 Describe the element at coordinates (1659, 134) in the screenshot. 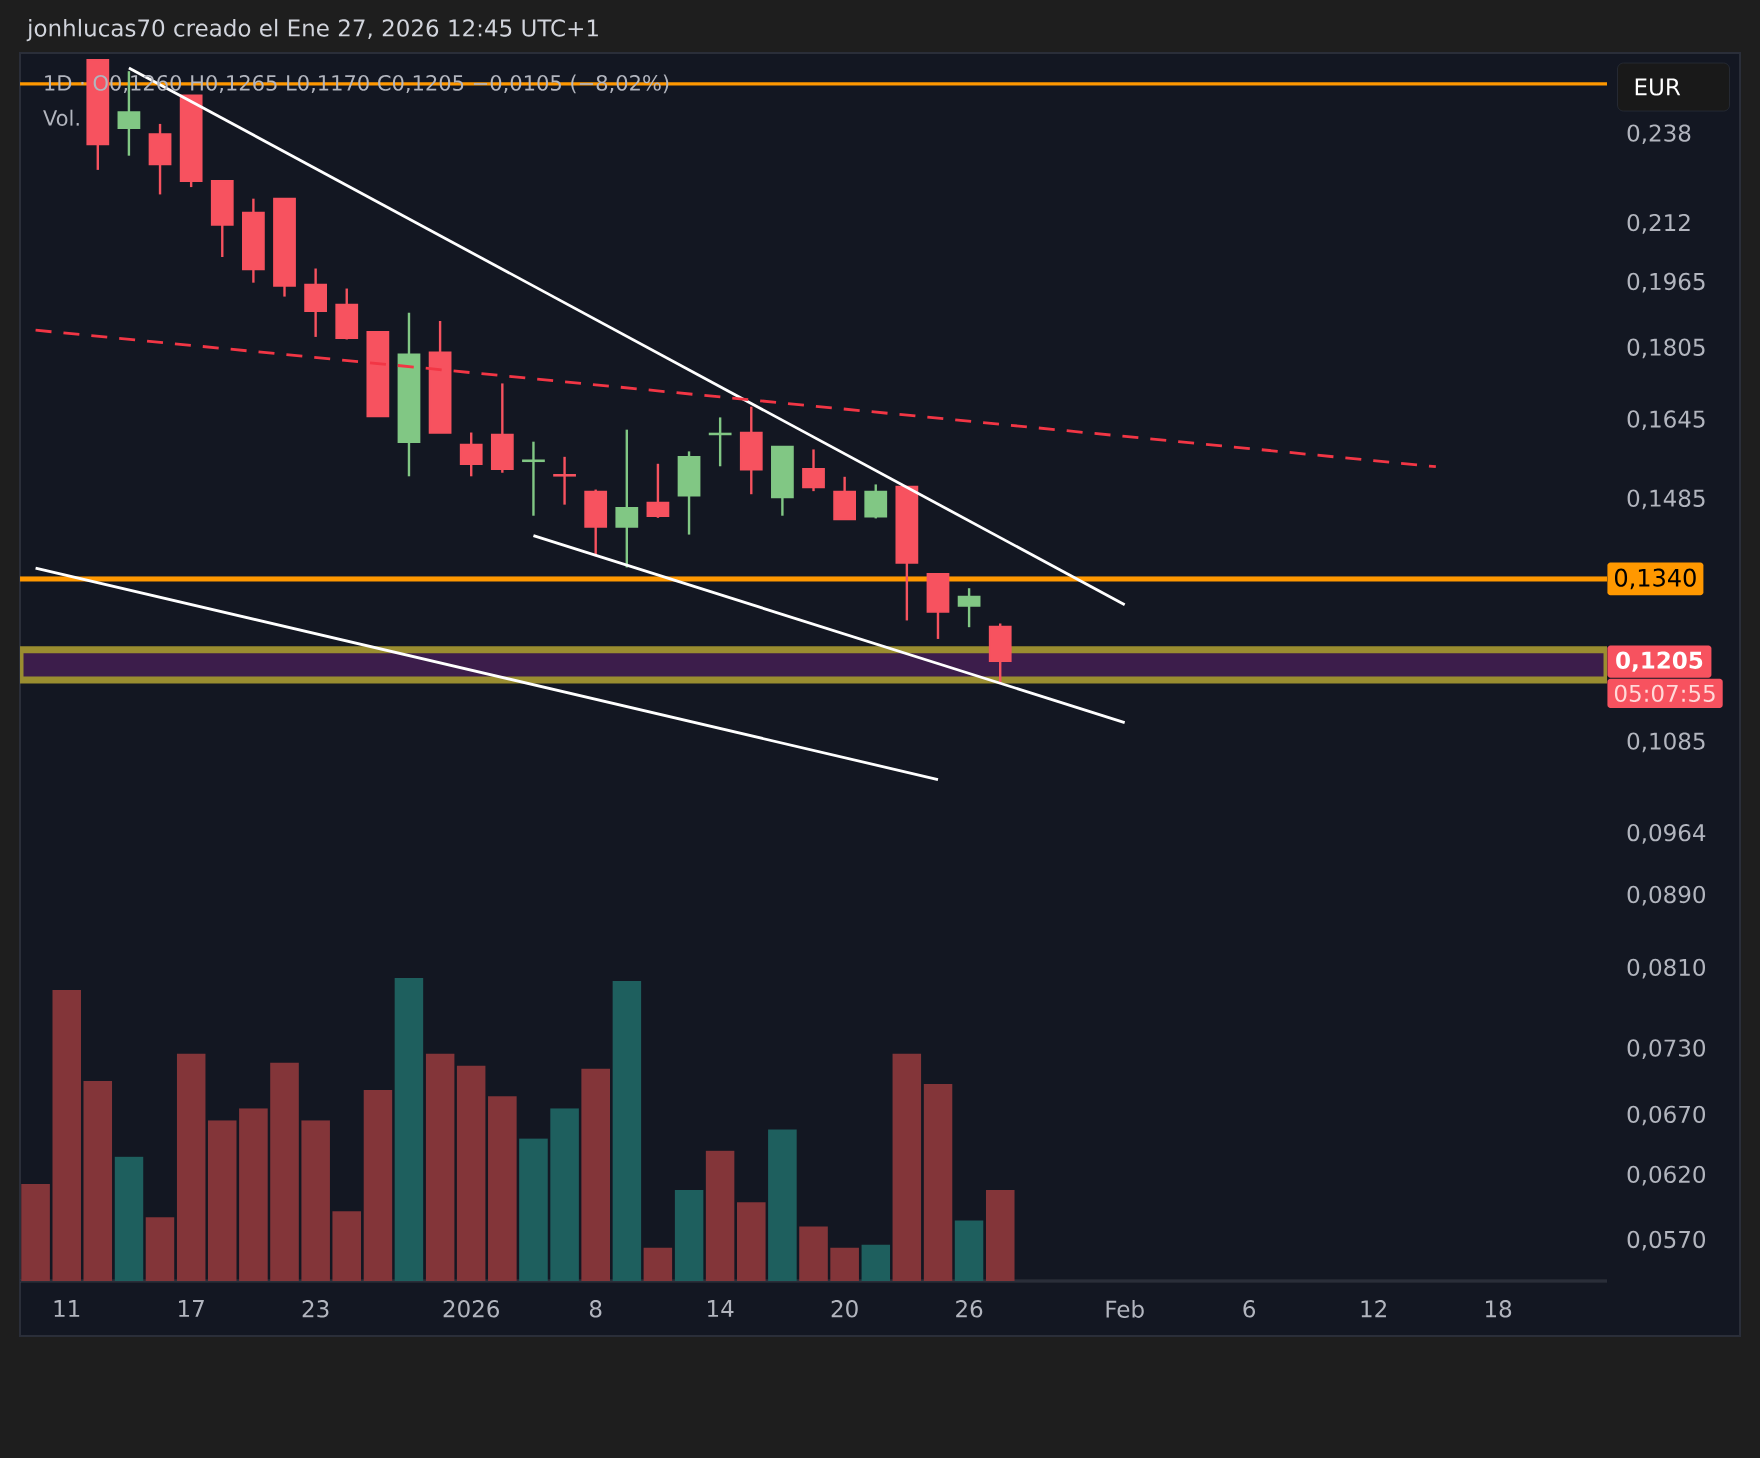

I see `y-tick-label: 0,238` at that location.